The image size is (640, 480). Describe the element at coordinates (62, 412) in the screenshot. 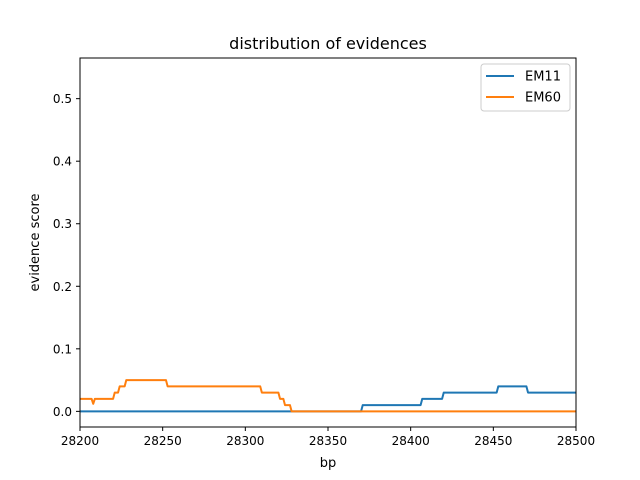

I see `y-tick-label: 0.0` at that location.